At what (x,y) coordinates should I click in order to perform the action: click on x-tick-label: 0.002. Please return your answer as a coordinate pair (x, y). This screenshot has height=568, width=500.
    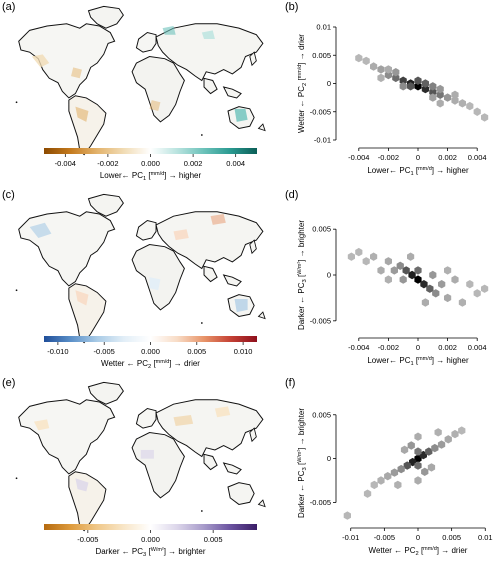
    Looking at the image, I should click on (447, 347).